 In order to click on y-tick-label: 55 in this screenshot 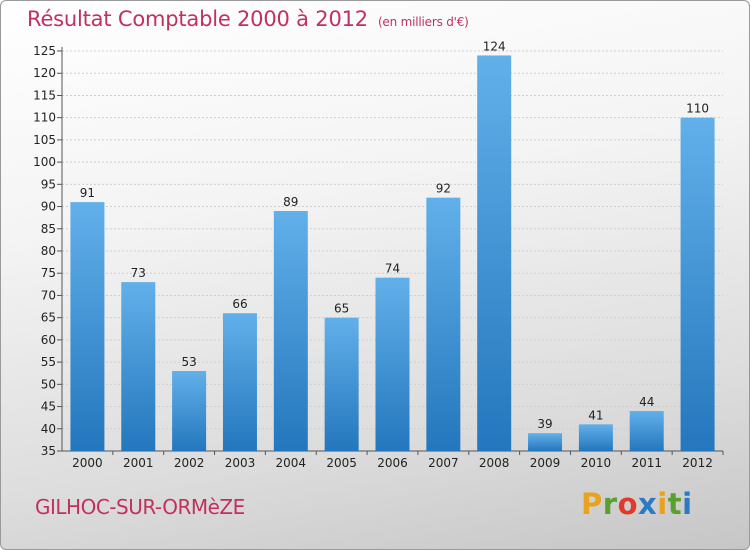, I will do `click(48, 362)`.